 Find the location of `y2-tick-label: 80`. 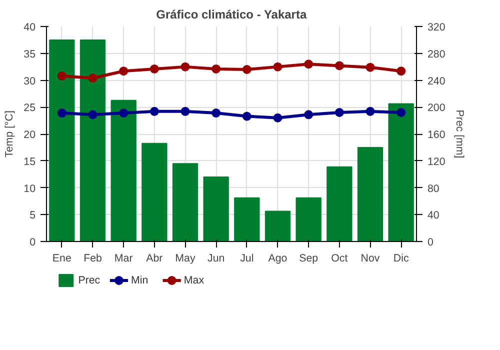

y2-tick-label: 80 is located at coordinates (434, 188).